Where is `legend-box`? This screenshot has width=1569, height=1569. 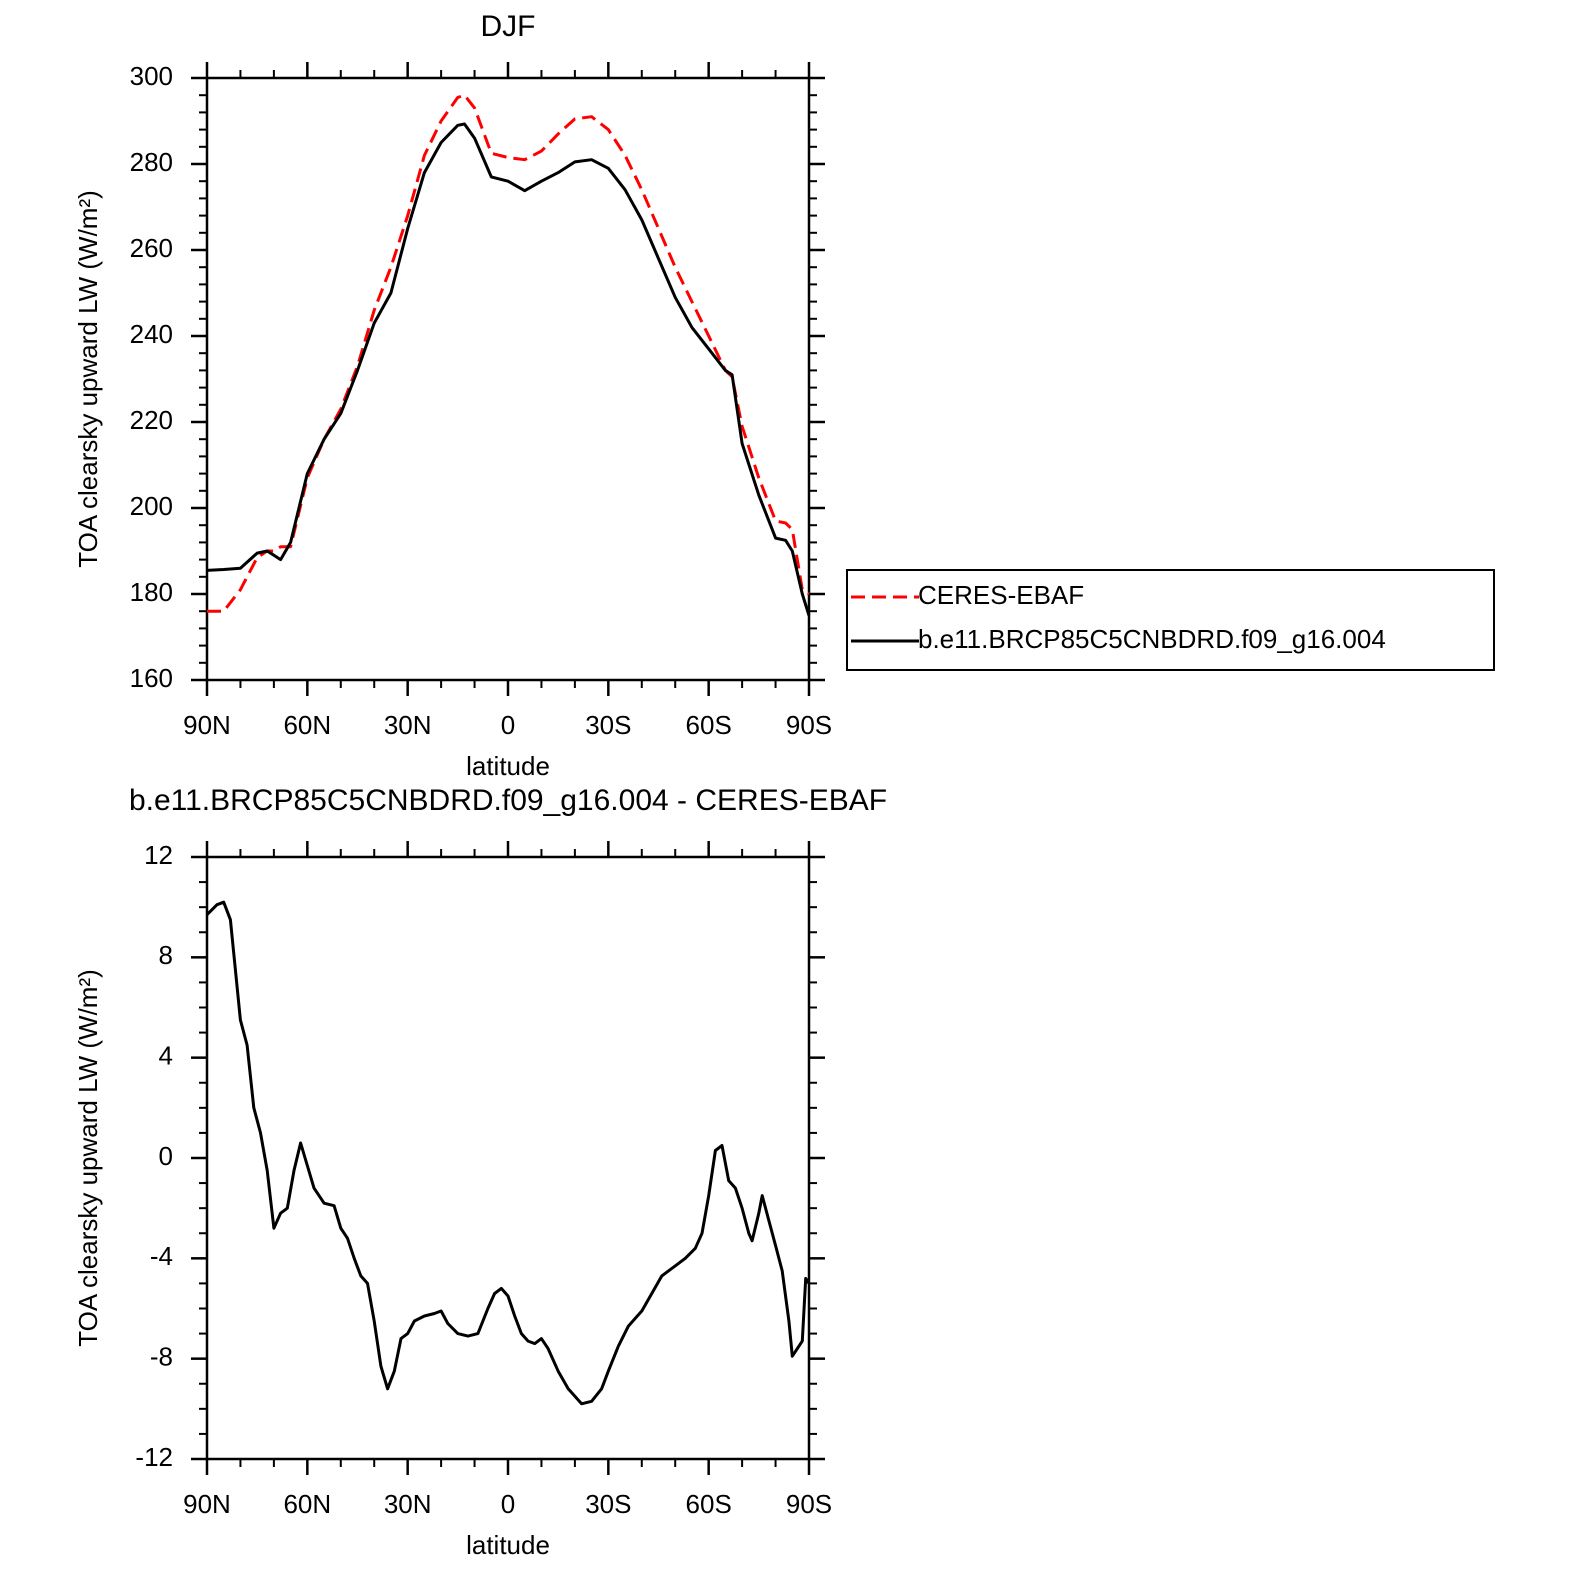
legend-box is located at coordinates (1170, 620).